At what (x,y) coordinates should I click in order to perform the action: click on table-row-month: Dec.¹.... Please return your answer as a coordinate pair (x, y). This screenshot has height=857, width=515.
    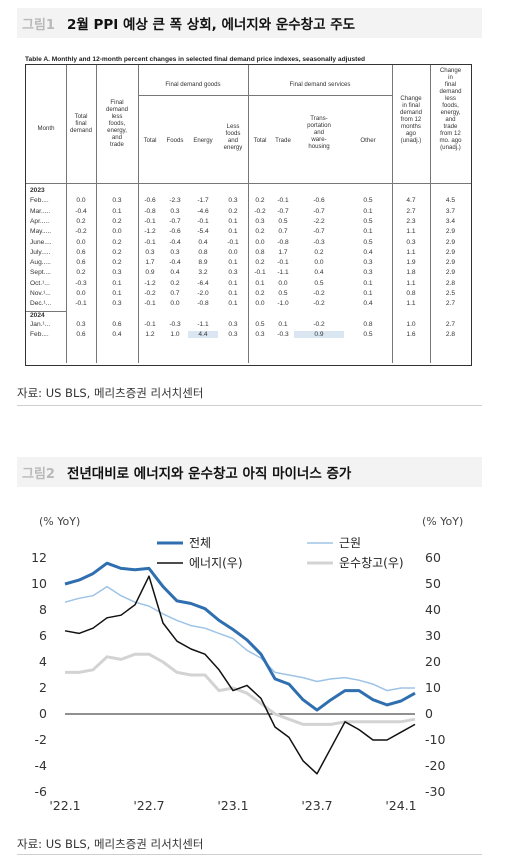
    Looking at the image, I should click on (41, 304).